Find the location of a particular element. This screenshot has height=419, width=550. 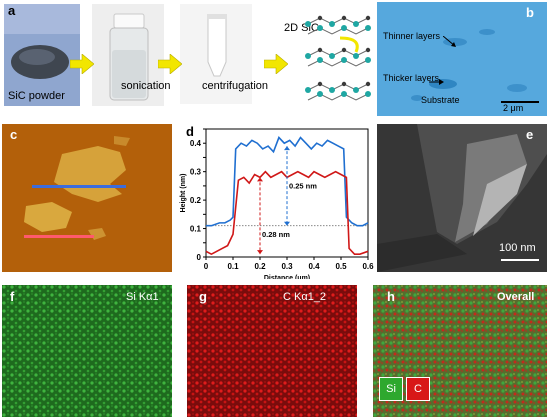

red-arrowhead-up is located at coordinates (260, 179).